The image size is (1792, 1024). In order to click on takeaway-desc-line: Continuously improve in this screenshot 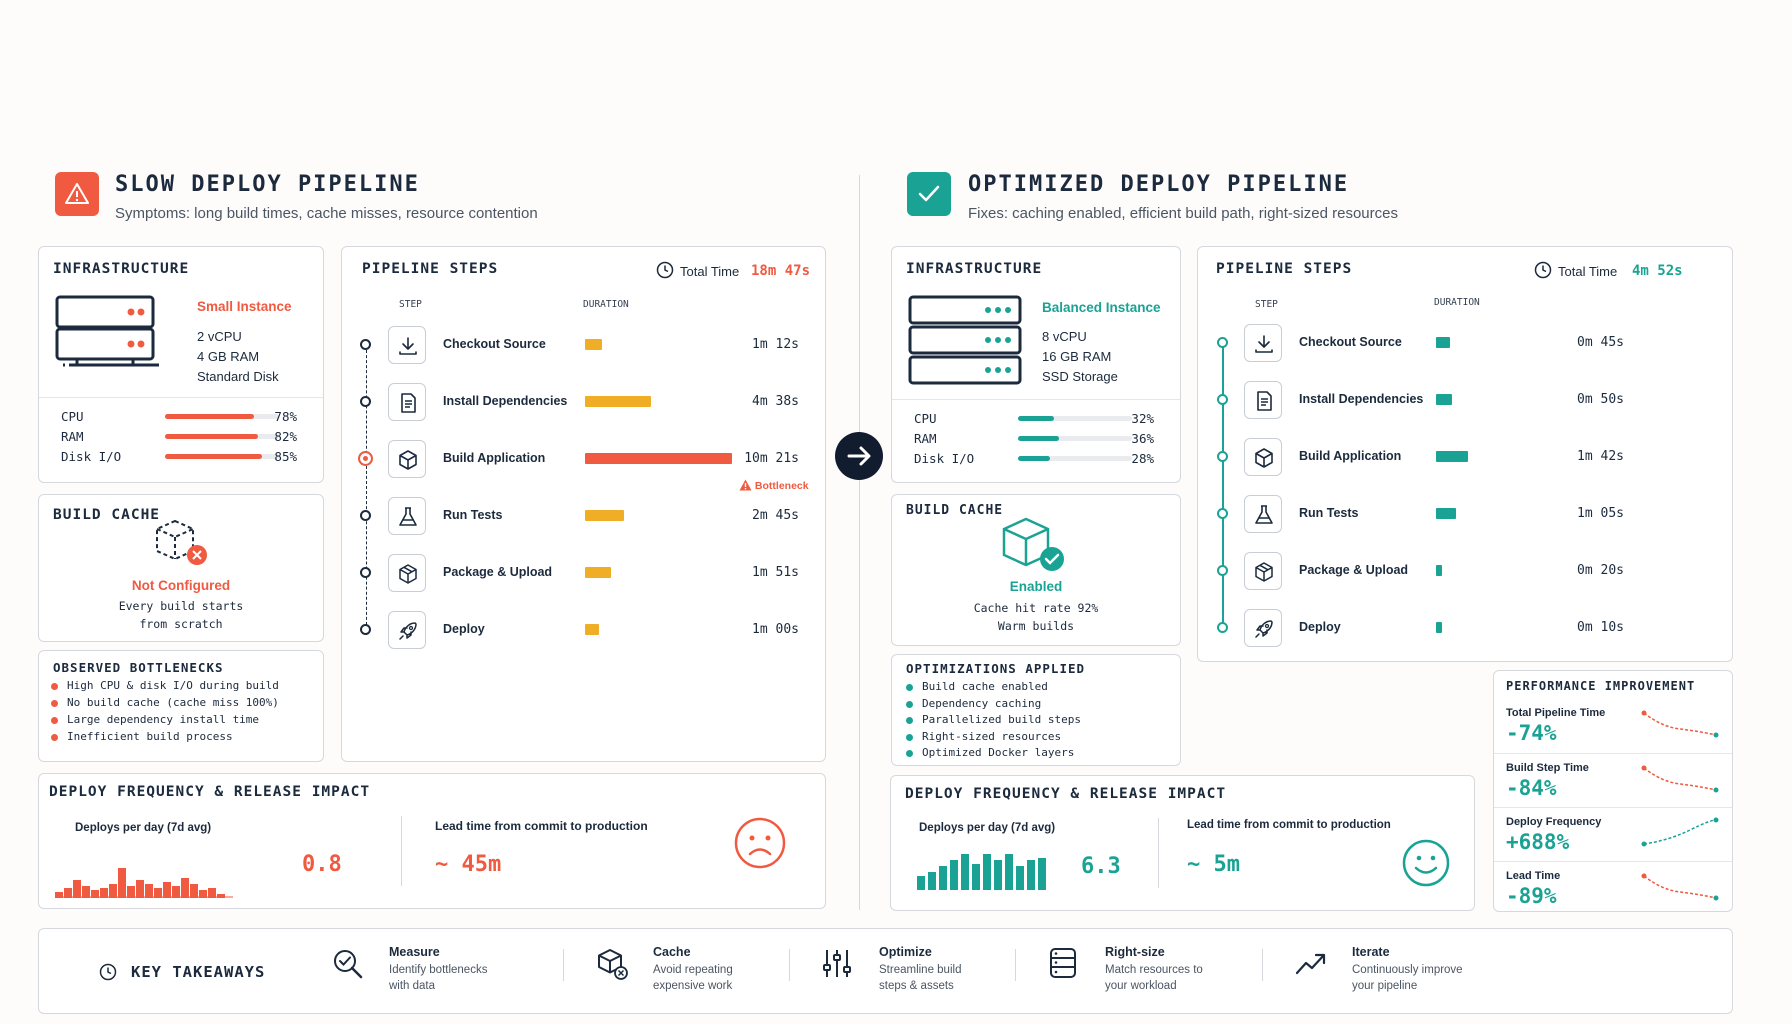, I will do `click(1407, 970)`.